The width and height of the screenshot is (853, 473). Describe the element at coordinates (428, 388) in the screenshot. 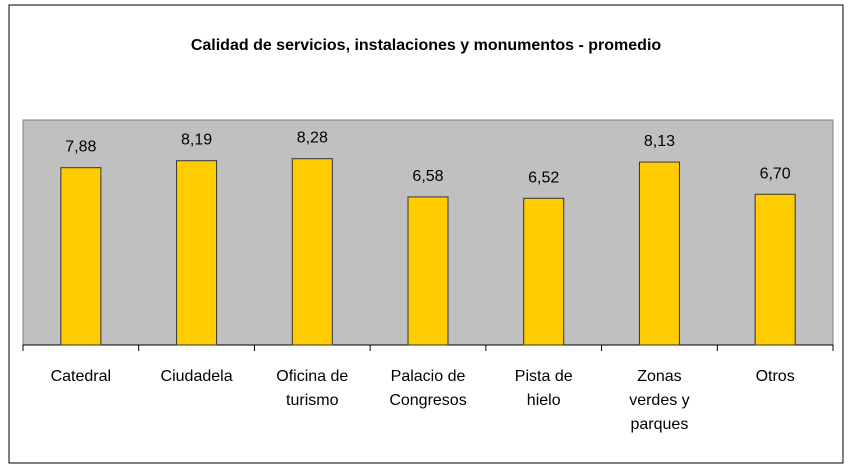

I see `x-tick-label: Palacio de Congresos` at that location.